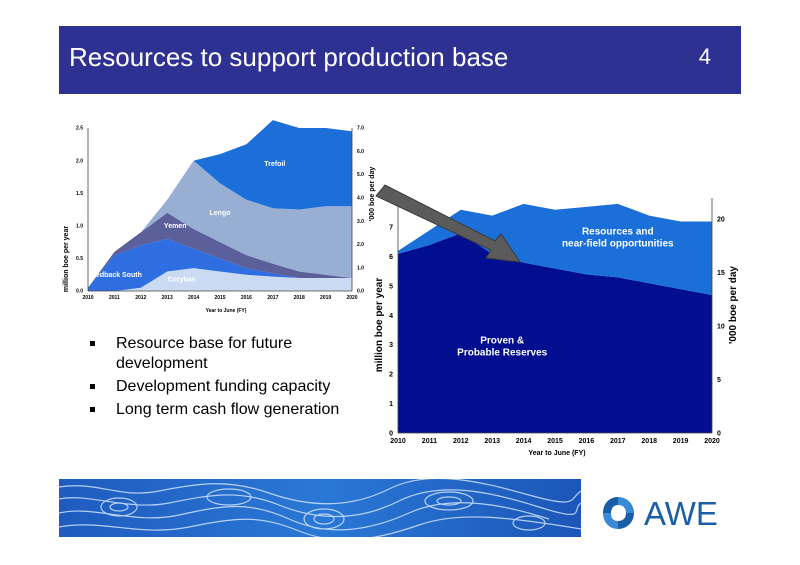  What do you see at coordinates (391, 433) in the screenshot?
I see `y-tick-label: 0` at bounding box center [391, 433].